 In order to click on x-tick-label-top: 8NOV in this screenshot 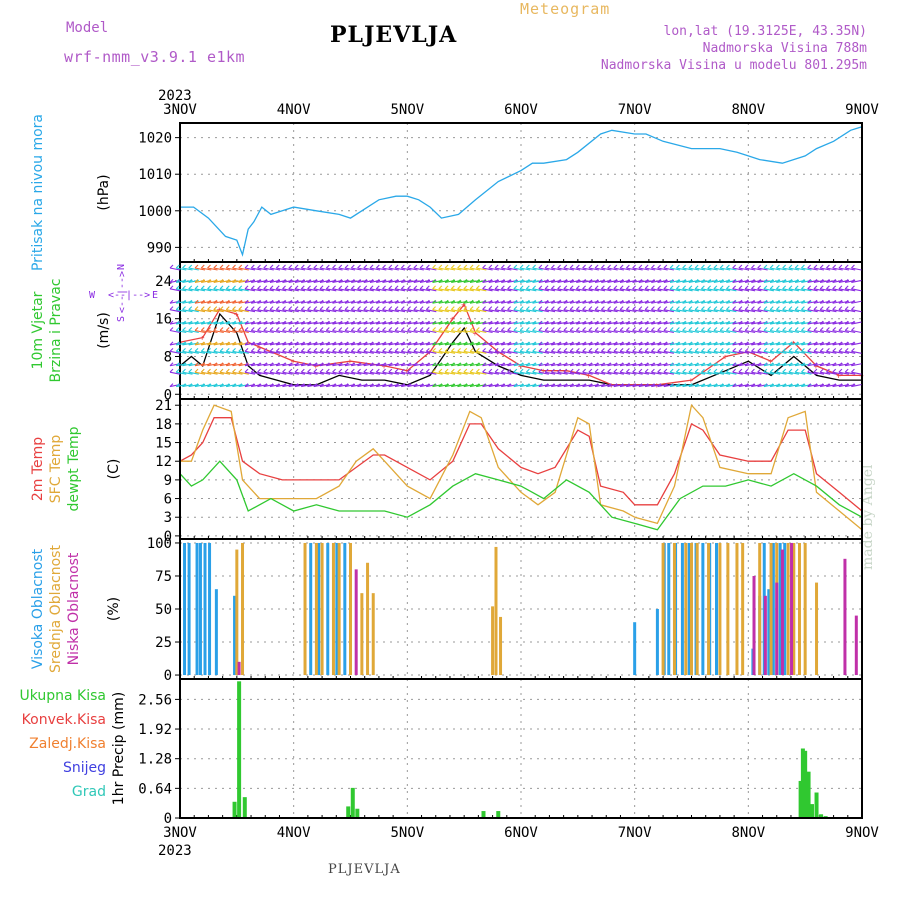, I will do `click(748, 110)`.